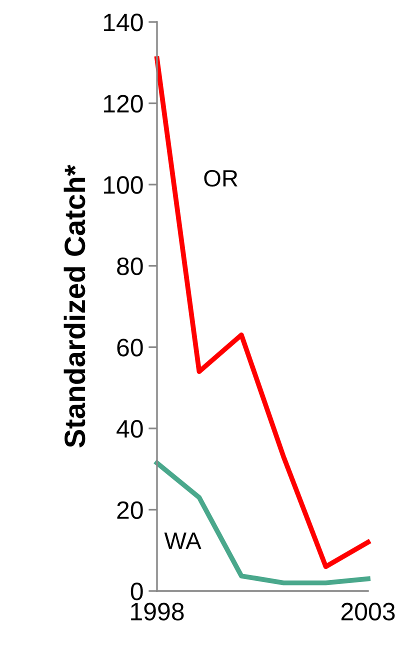 The width and height of the screenshot is (417, 657). What do you see at coordinates (130, 266) in the screenshot?
I see `y-tick-label: 80` at bounding box center [130, 266].